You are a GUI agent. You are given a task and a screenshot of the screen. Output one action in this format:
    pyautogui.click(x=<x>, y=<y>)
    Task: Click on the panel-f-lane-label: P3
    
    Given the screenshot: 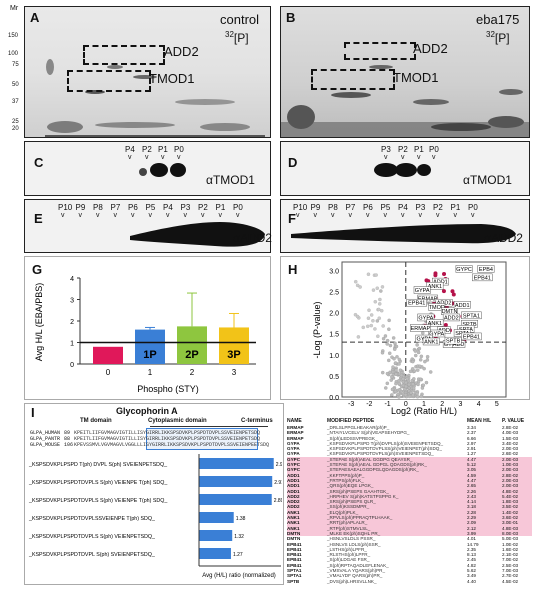 What is the action you would take?
    pyautogui.click(x=420, y=207)
    